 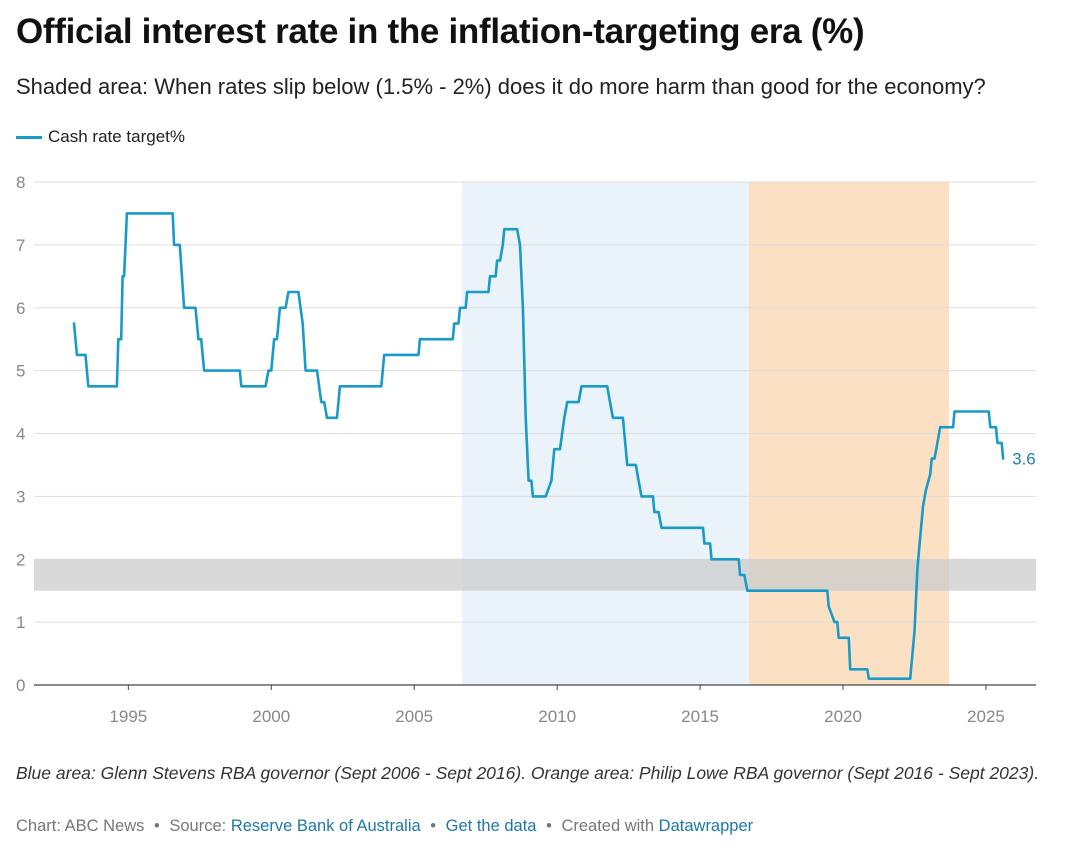 I want to click on y-tick-label: 0, so click(x=20, y=685).